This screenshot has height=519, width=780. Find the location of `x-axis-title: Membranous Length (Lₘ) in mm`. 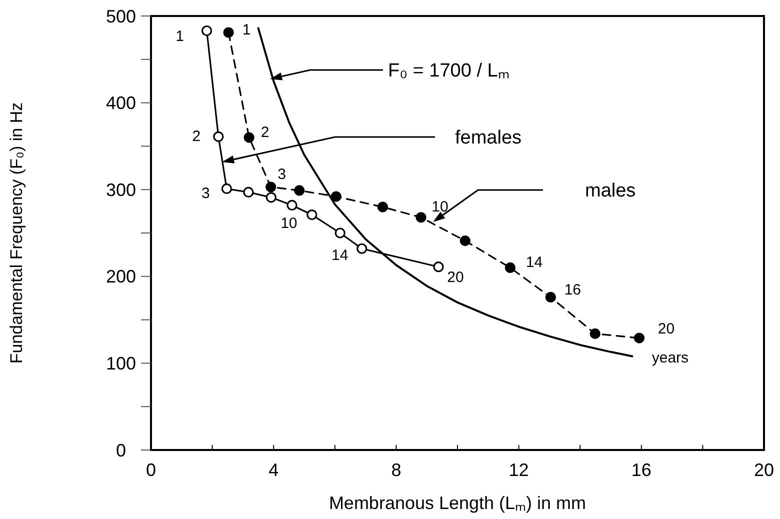

x-axis-title: Membranous Length (Lₘ) in mm is located at coordinates (457, 503).